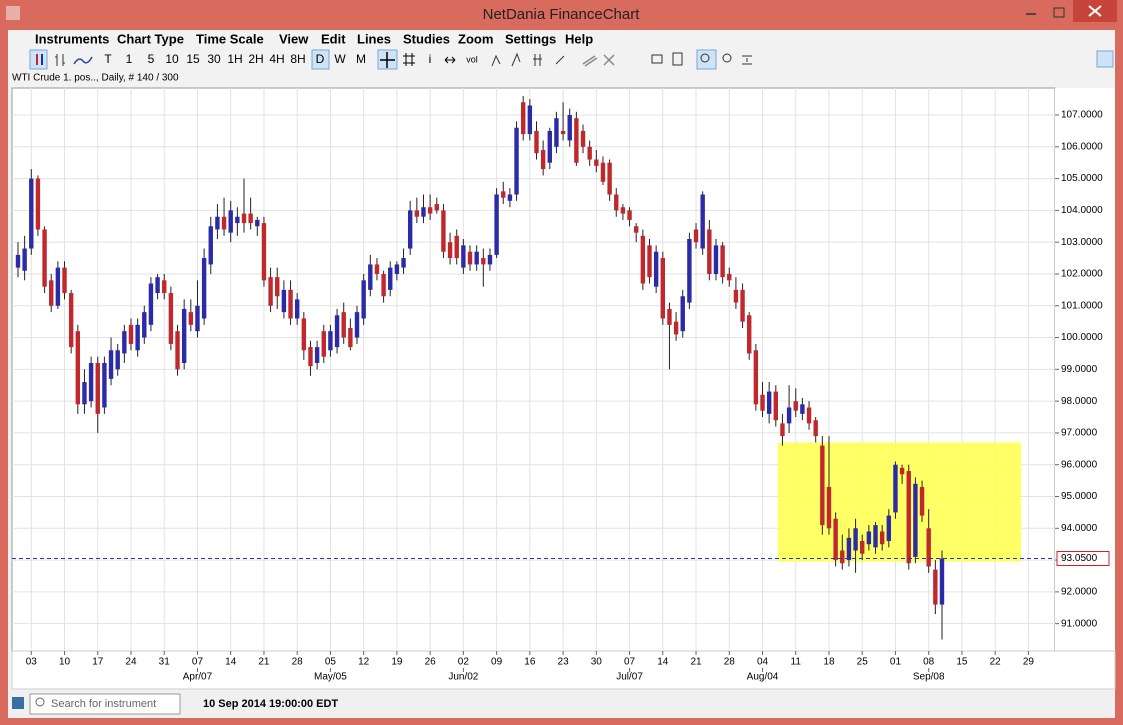  What do you see at coordinates (297, 59) in the screenshot?
I see `timescale-button: 8H` at bounding box center [297, 59].